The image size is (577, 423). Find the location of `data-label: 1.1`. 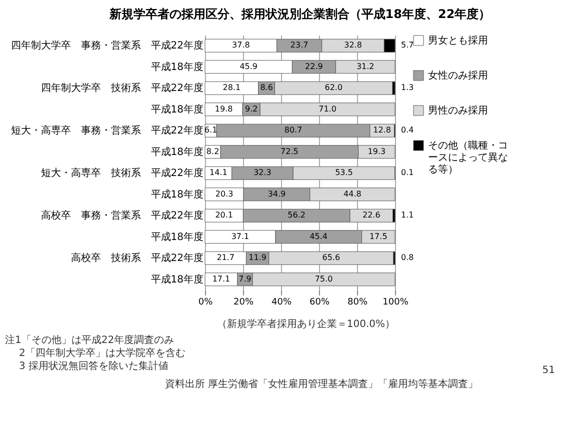

data-label: 1.1 is located at coordinates (407, 215).